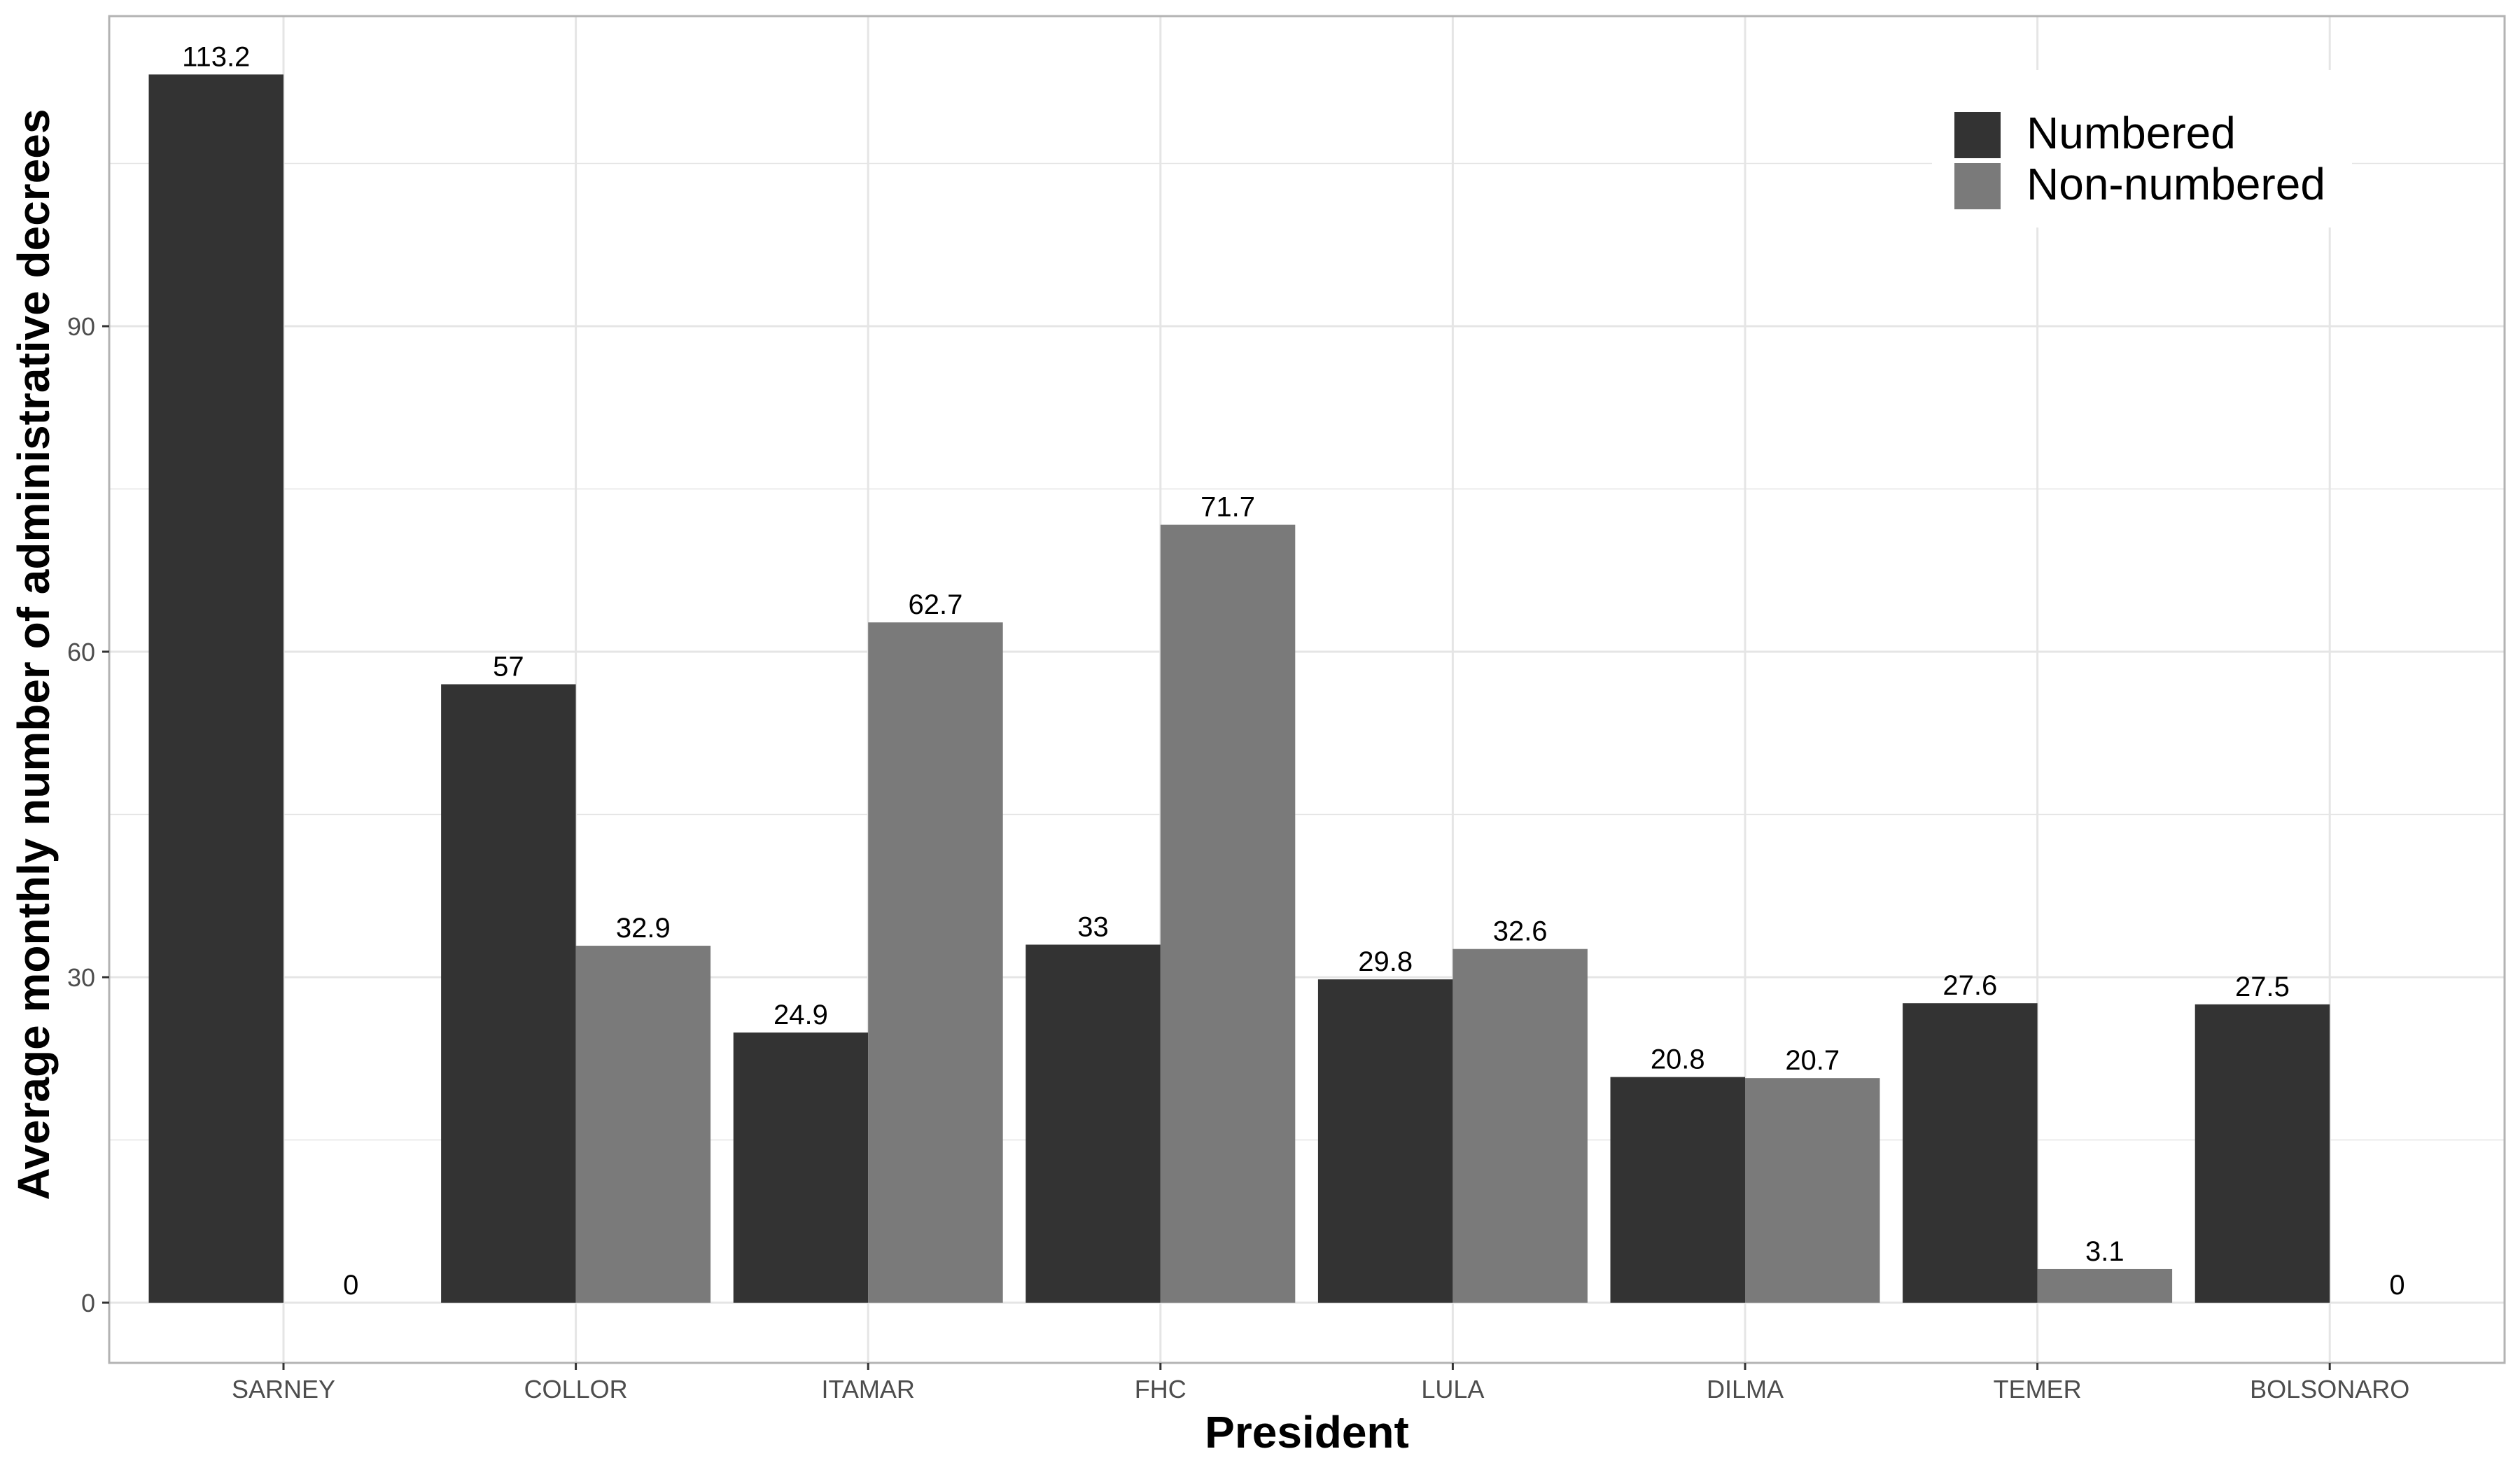 This screenshot has width=2520, height=1470. What do you see at coordinates (1307, 1432) in the screenshot?
I see `x-axis-title: President` at bounding box center [1307, 1432].